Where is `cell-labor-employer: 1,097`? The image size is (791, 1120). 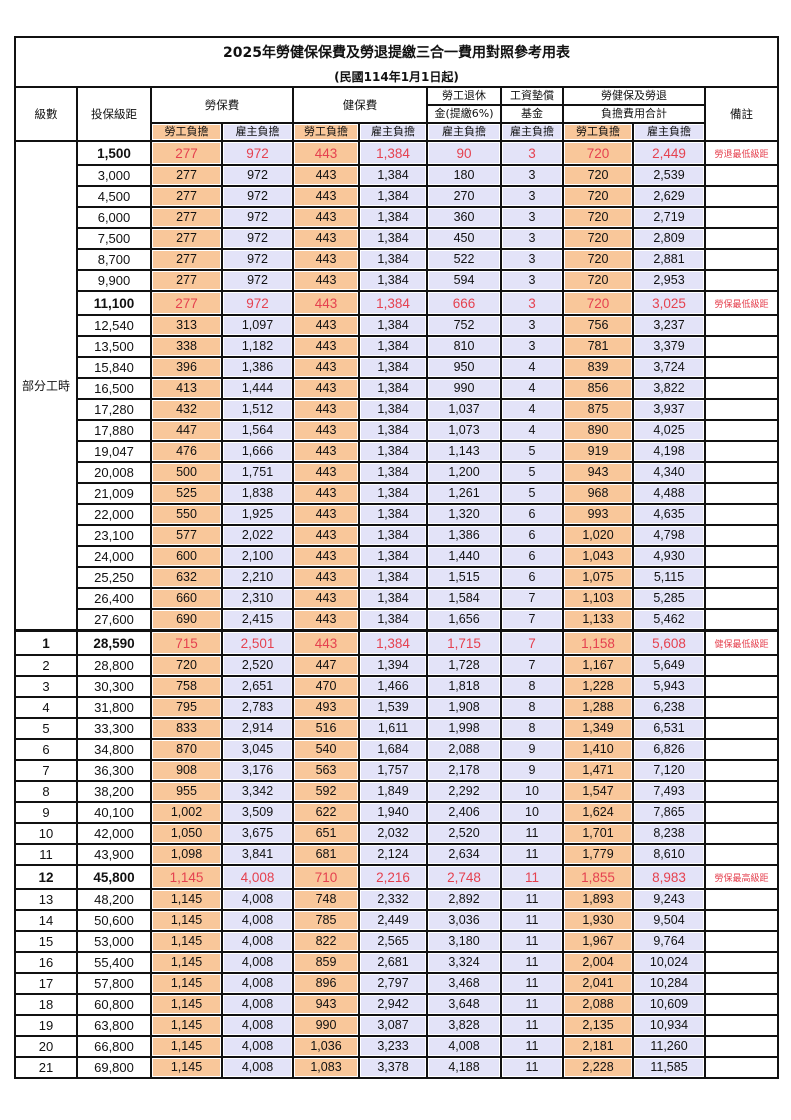
cell-labor-employer: 1,097 is located at coordinates (257, 325).